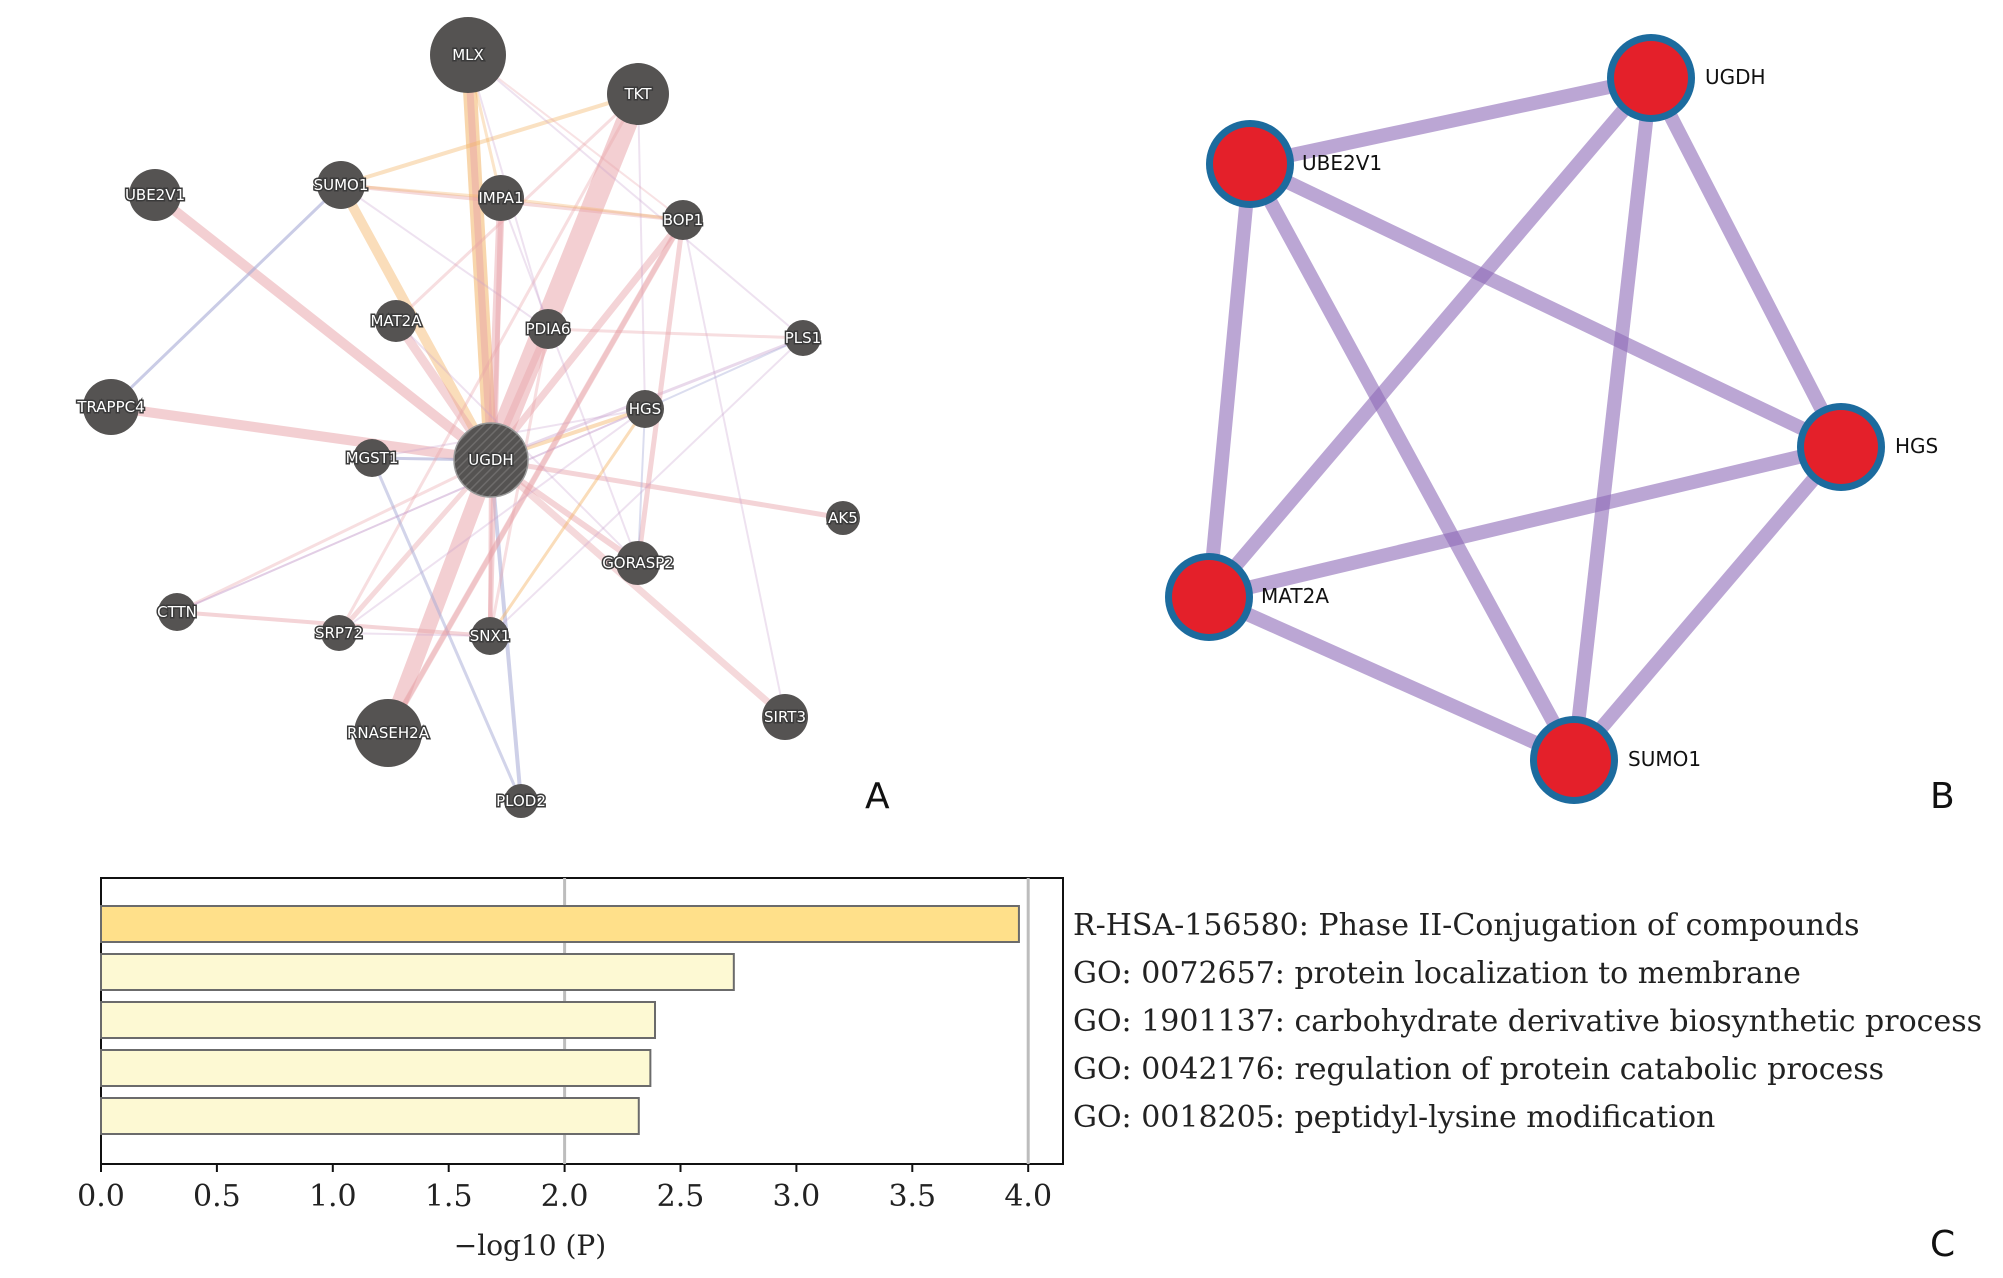 The height and width of the screenshot is (1278, 2003). Describe the element at coordinates (565, 1196) in the screenshot. I see `x-tick-label: 2.0` at that location.